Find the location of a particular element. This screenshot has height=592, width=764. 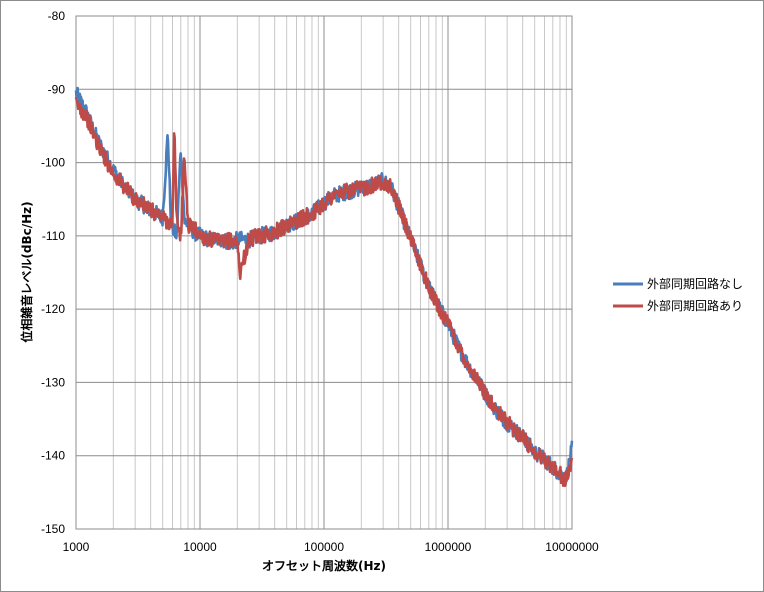

y-tick-label: -90 is located at coordinates (57, 89).